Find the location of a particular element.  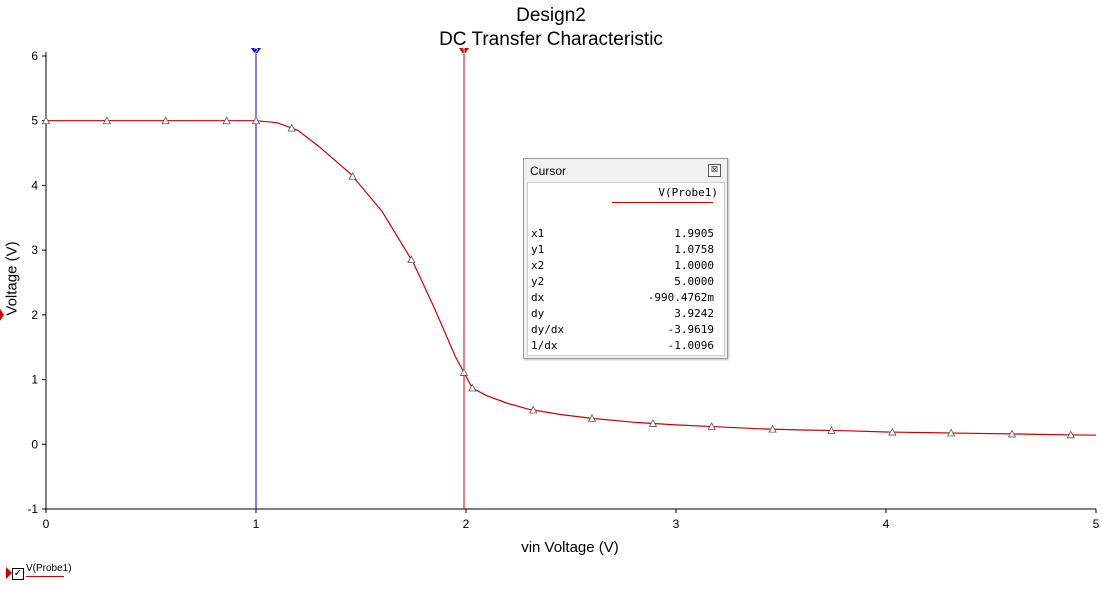

y-tick-label: 4 is located at coordinates (34, 185).